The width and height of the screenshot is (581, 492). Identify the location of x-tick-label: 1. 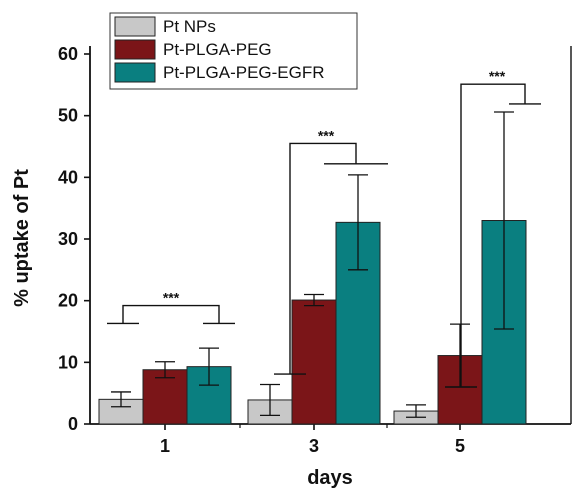
(165, 446).